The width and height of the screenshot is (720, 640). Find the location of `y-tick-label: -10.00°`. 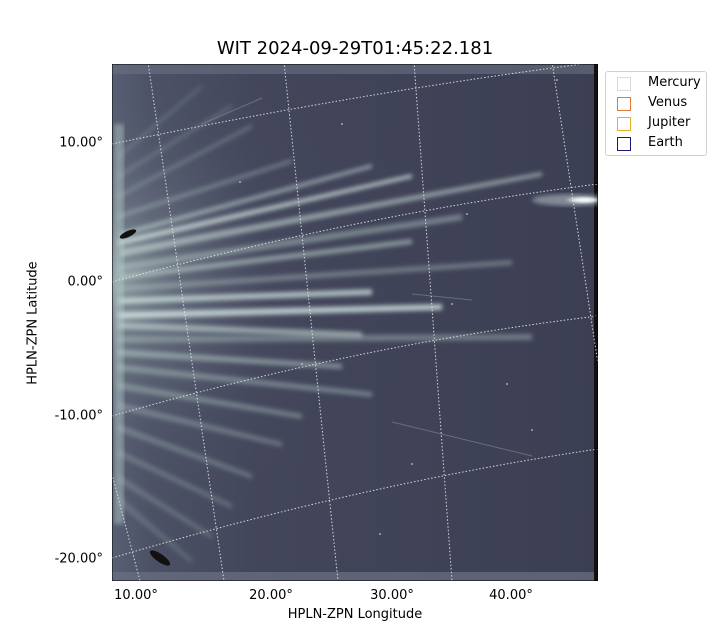

y-tick-label: -10.00° is located at coordinates (78, 416).